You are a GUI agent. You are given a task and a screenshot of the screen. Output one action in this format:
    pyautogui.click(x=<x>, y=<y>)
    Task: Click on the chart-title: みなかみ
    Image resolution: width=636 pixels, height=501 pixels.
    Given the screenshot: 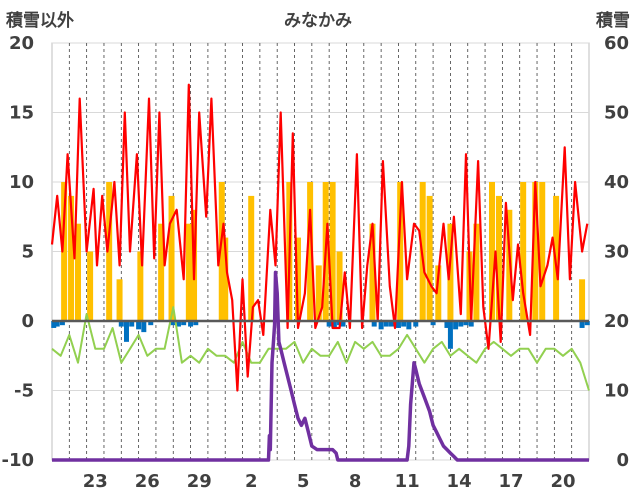 What is the action you would take?
    pyautogui.click(x=318, y=21)
    